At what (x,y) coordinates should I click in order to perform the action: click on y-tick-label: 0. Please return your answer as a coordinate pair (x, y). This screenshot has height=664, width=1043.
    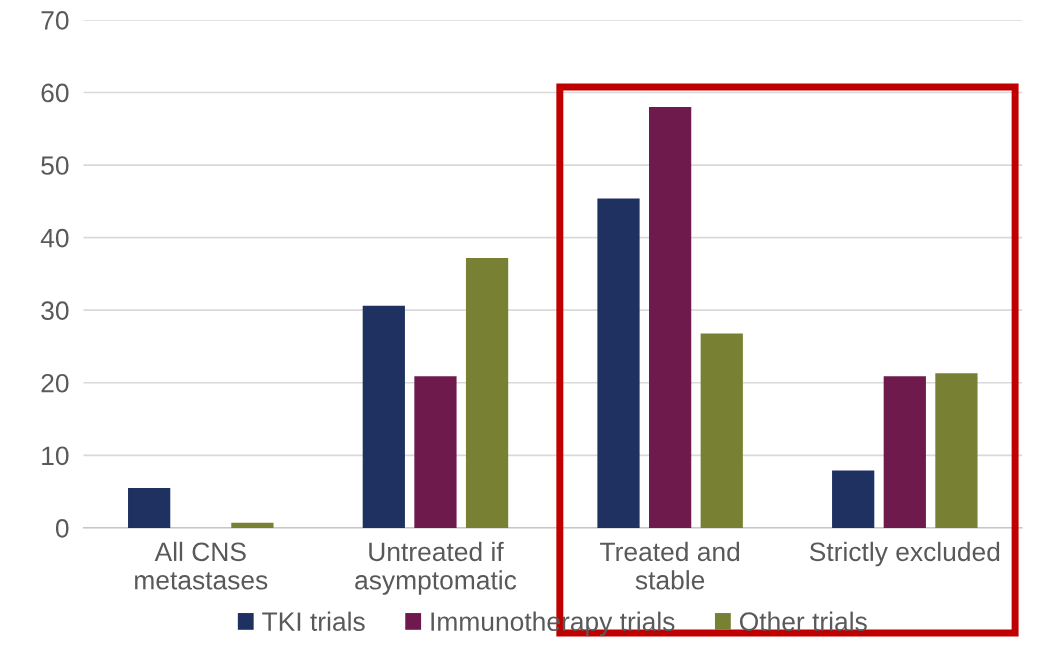
    Looking at the image, I should click on (62, 528).